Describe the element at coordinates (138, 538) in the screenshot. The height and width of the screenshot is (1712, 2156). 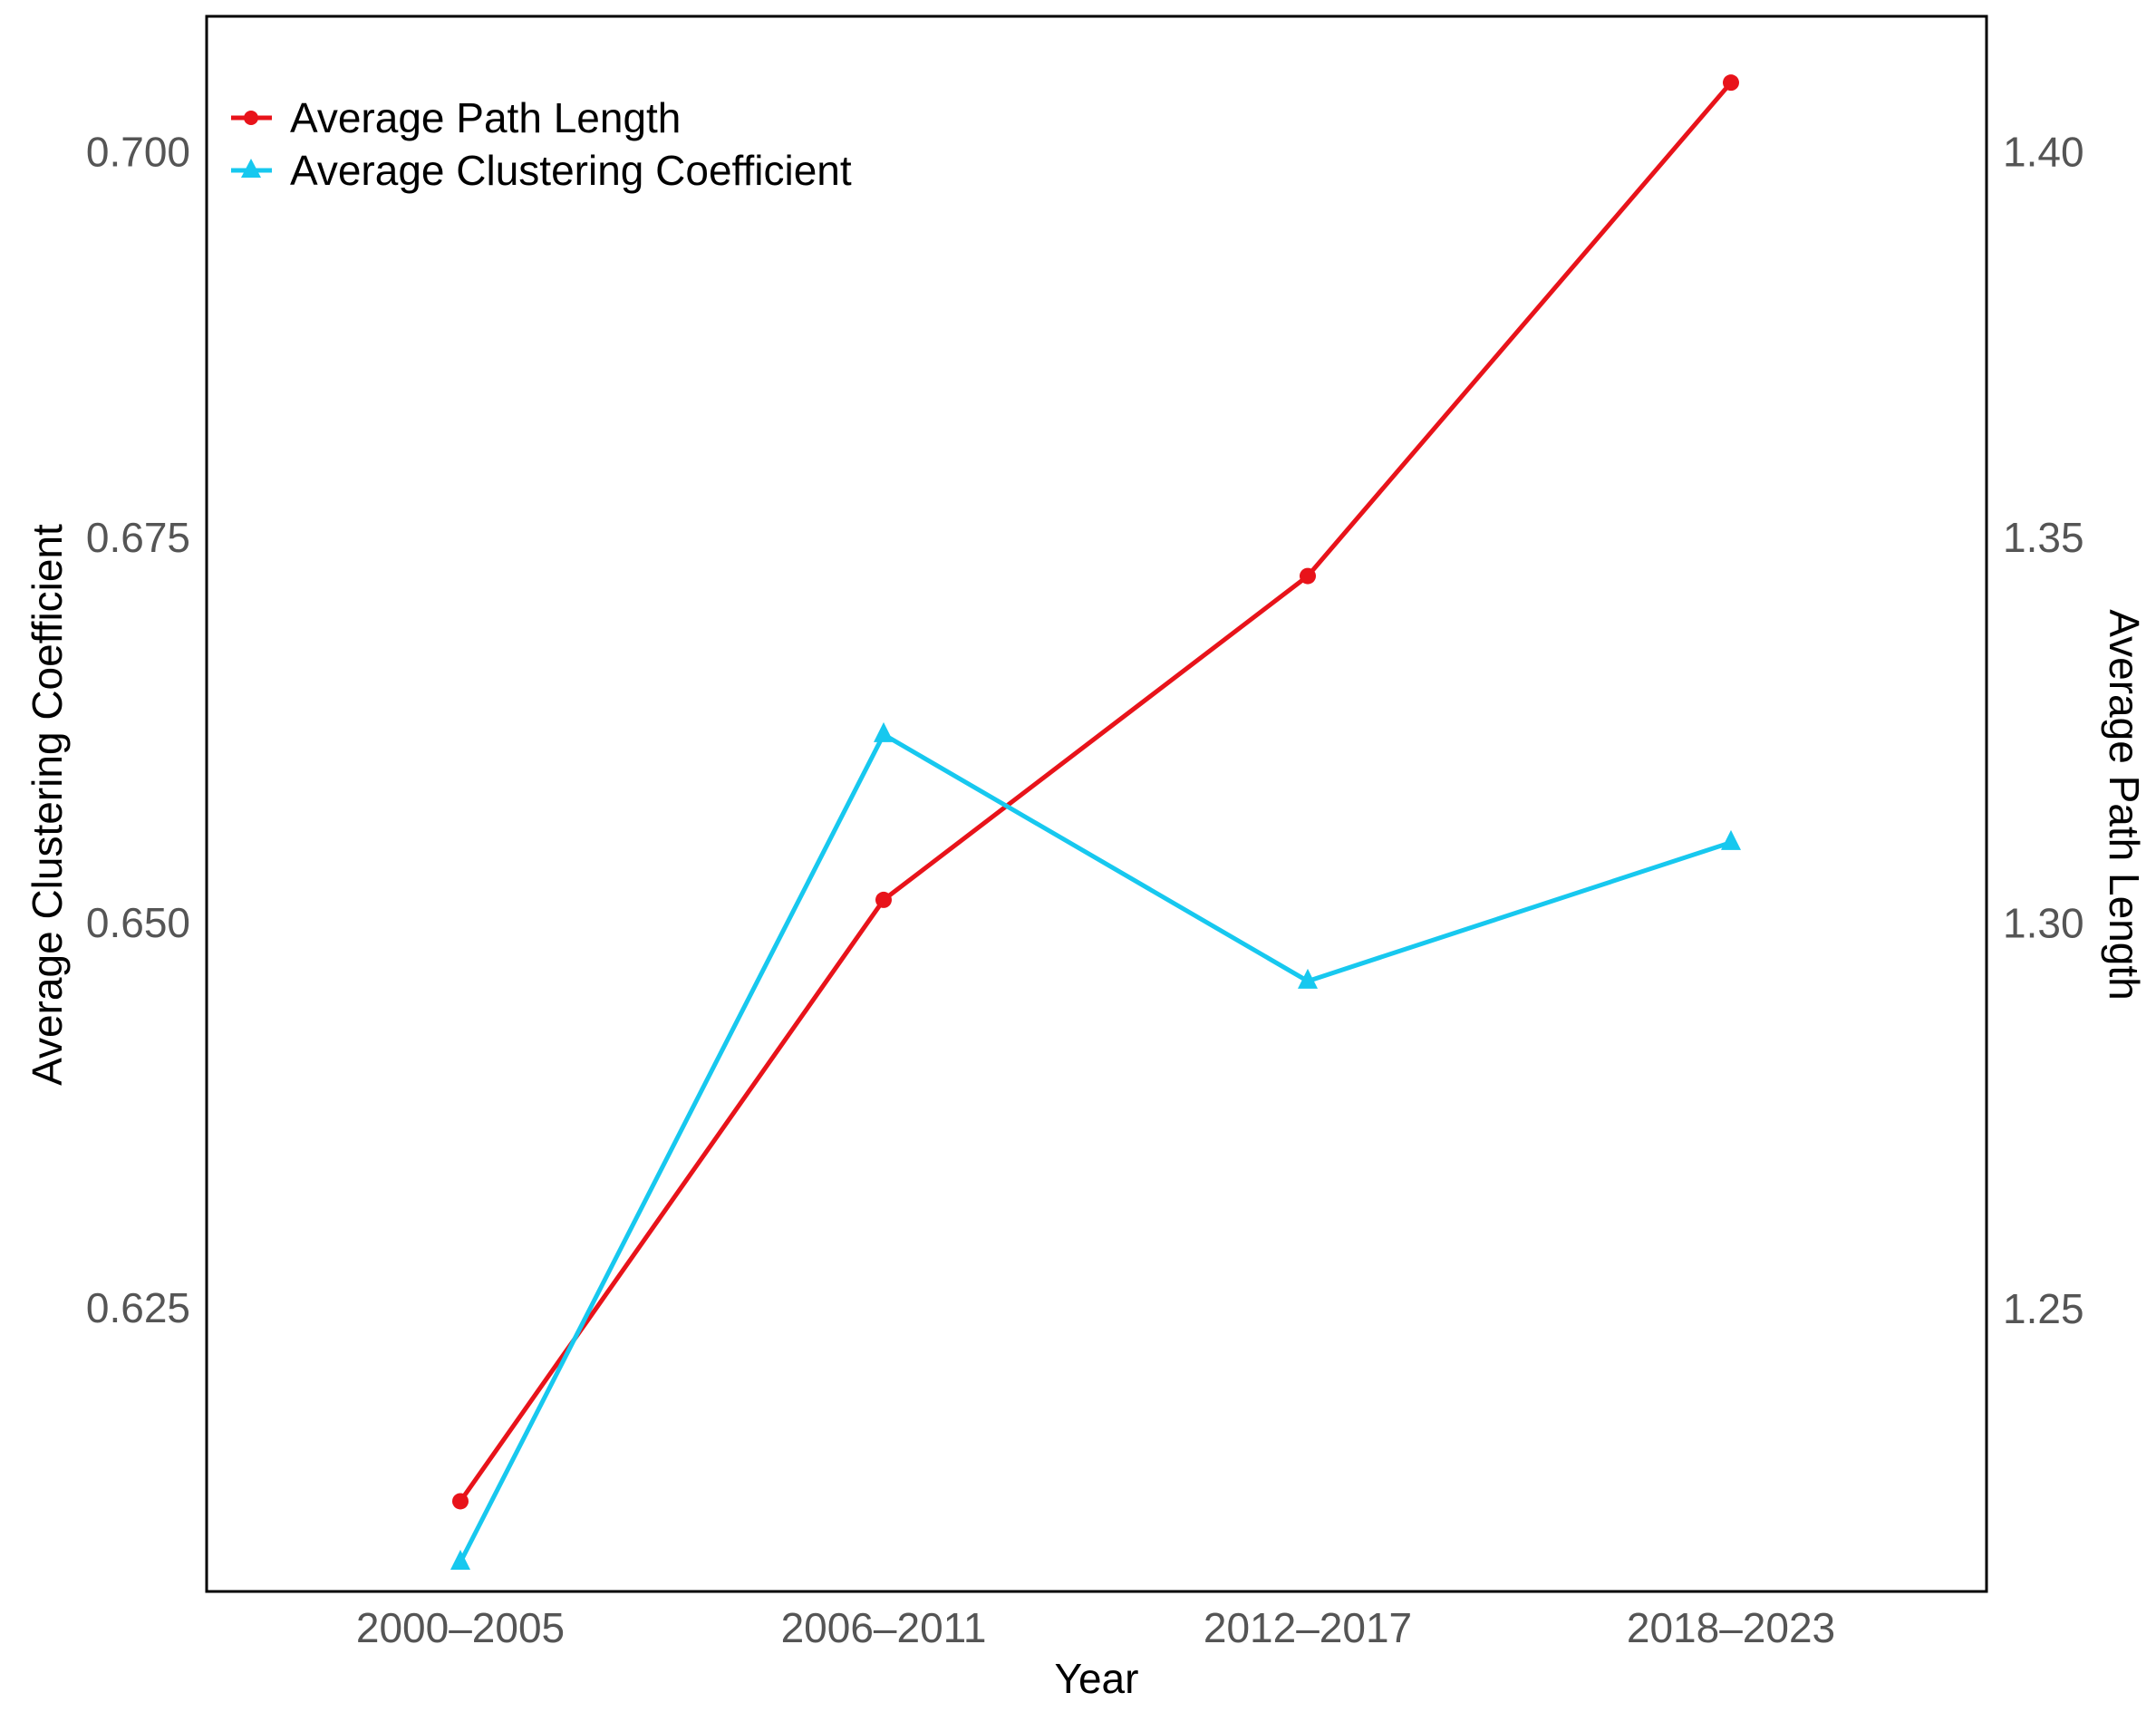
I see `left-tick-label: 0.675` at that location.